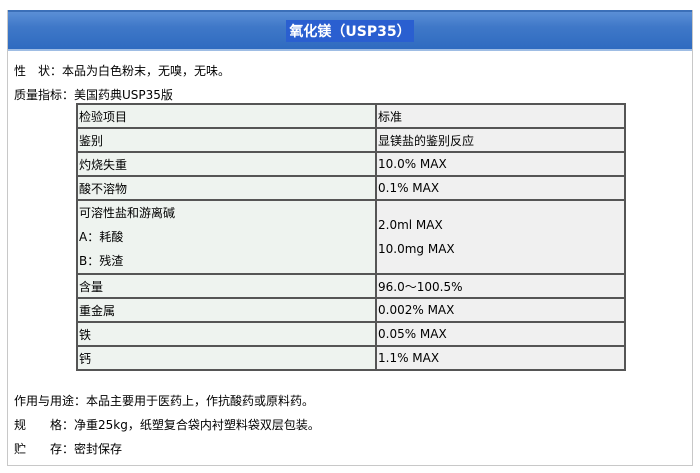  I want to click on cell-item: 重金属, so click(226, 310).